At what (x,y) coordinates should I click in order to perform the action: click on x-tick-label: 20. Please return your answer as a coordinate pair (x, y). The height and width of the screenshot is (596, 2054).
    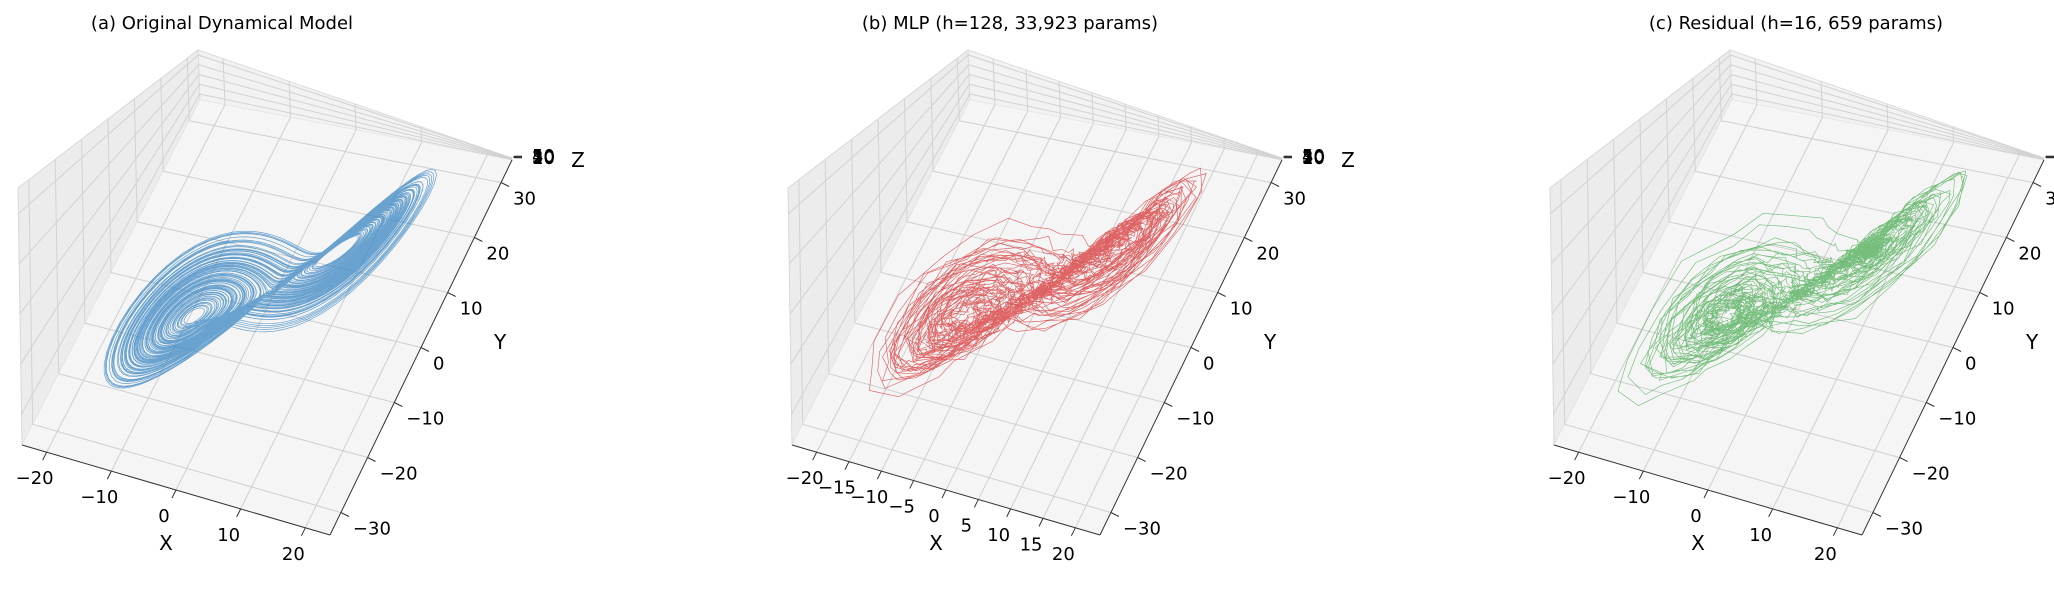
    Looking at the image, I should click on (1825, 554).